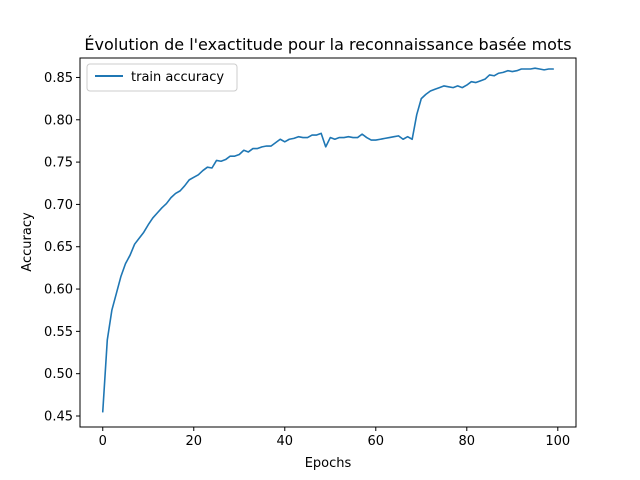 This screenshot has height=480, width=640. I want to click on legend: train accuracy, so click(162, 77).